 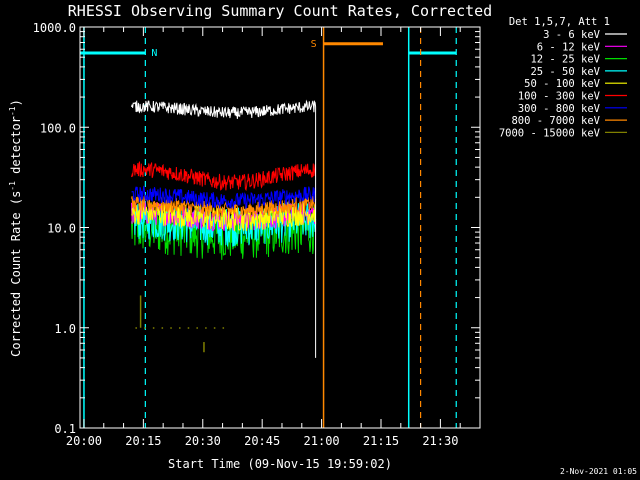 I want to click on x-tick-label: 20:45, so click(x=262, y=441).